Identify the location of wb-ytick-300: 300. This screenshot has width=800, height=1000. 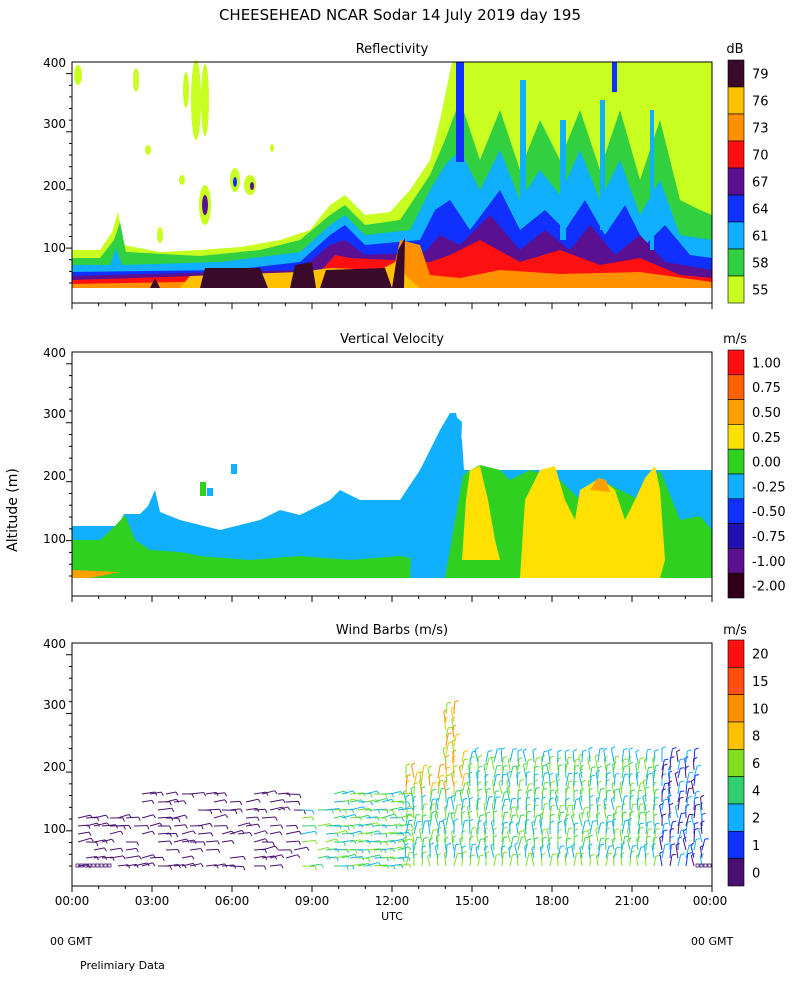
(54, 705).